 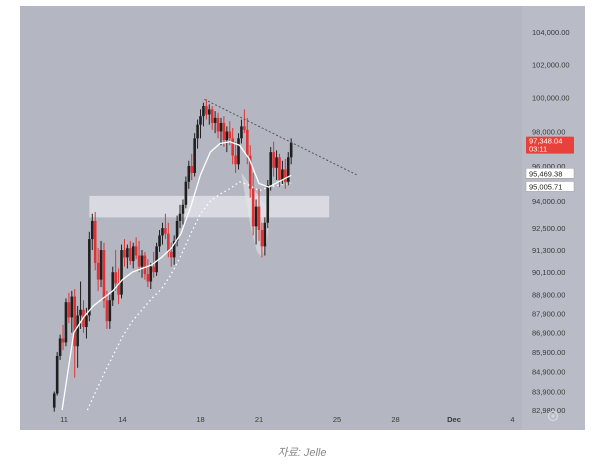 What do you see at coordinates (512, 419) in the screenshot?
I see `x-tick-label: 4` at bounding box center [512, 419].